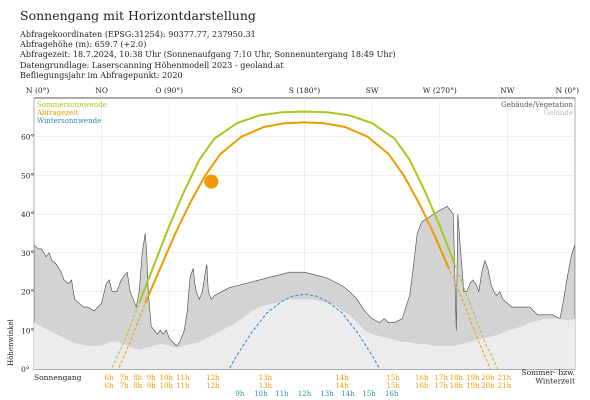 This screenshot has height=400, width=590. What do you see at coordinates (57, 113) in the screenshot?
I see `legend-left-1: Abfragezeit` at bounding box center [57, 113].